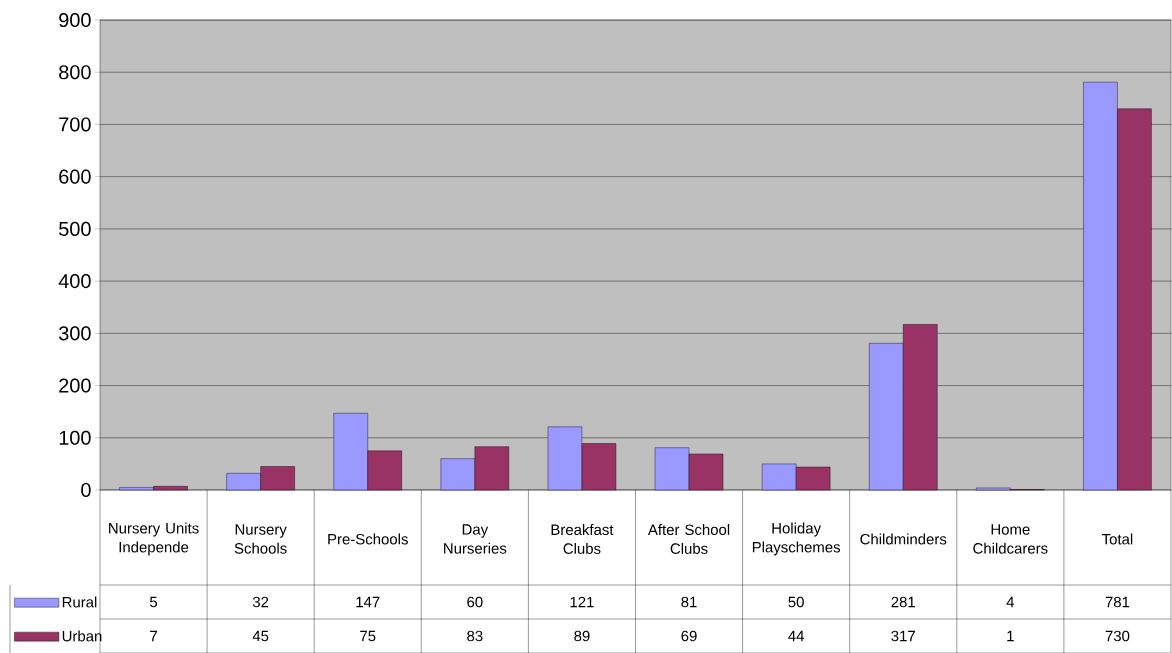  I want to click on data-label: 75, so click(368, 636).